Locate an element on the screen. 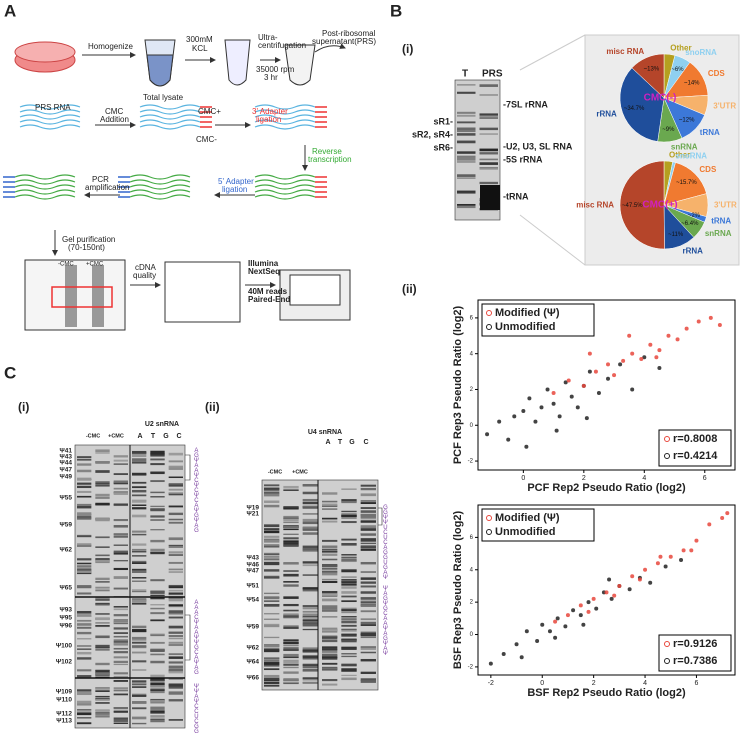 This screenshot has height=734, width=742. psi-site: Ψ41 is located at coordinates (66, 451).